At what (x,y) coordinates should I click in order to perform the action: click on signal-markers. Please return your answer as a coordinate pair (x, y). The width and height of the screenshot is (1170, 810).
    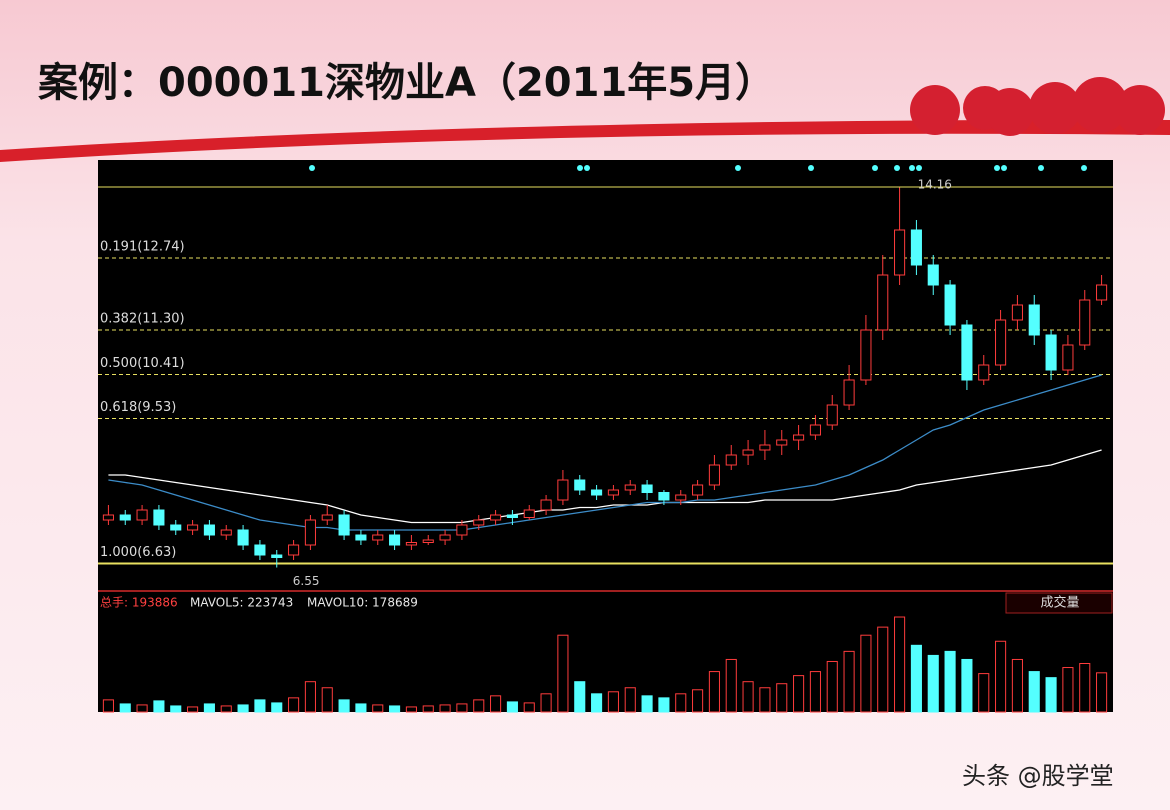
    Looking at the image, I should click on (698, 168).